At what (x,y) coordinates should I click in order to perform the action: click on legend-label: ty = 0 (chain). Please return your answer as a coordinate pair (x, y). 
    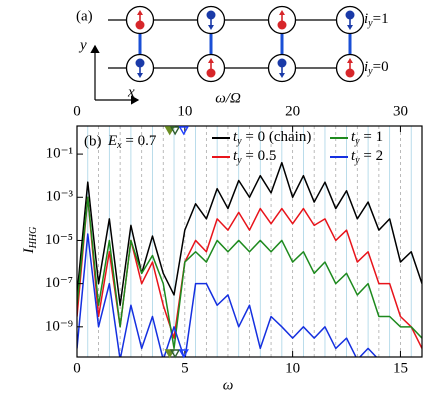
    Looking at the image, I should click on (272, 138).